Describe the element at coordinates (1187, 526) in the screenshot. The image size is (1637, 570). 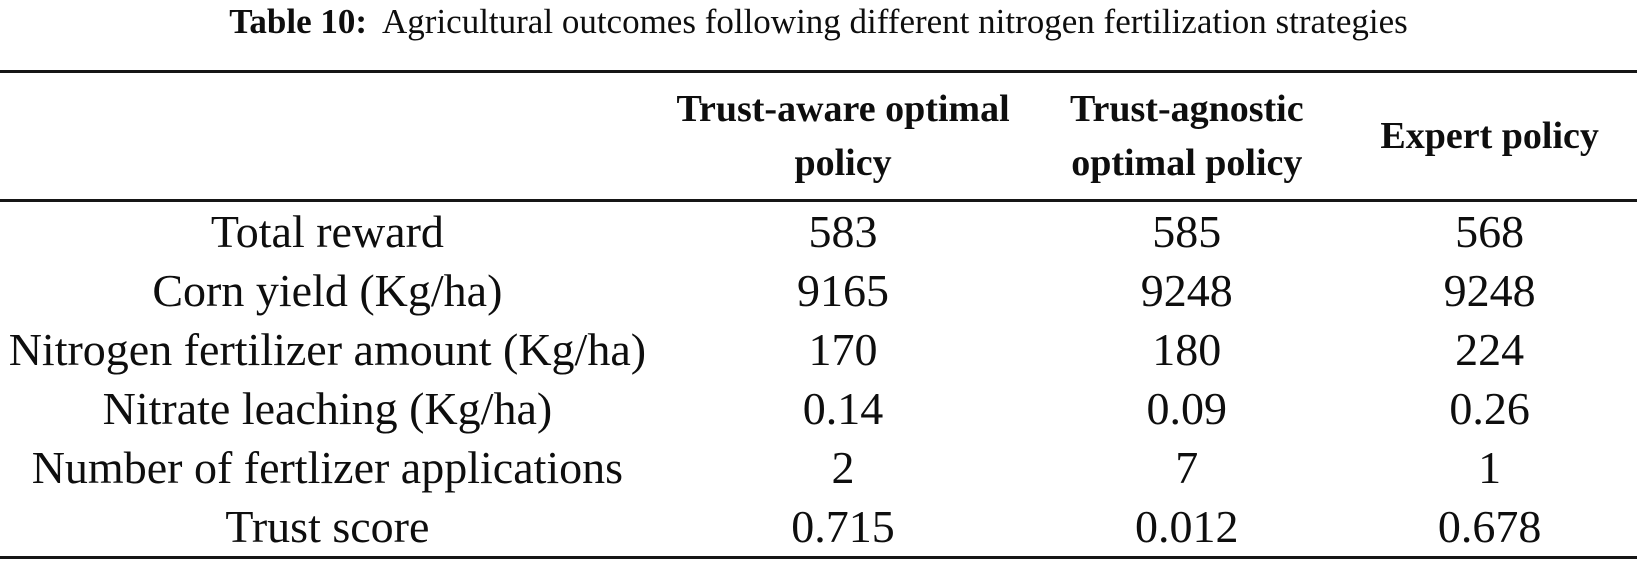
I see `cell-value: 0.012` at that location.